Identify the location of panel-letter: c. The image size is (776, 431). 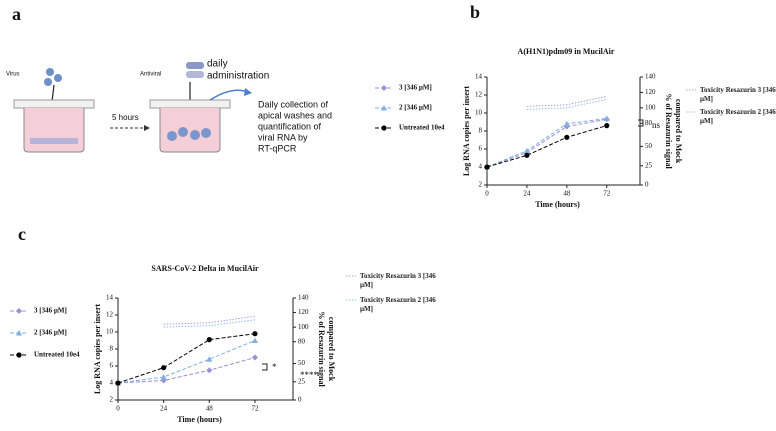
(22, 234).